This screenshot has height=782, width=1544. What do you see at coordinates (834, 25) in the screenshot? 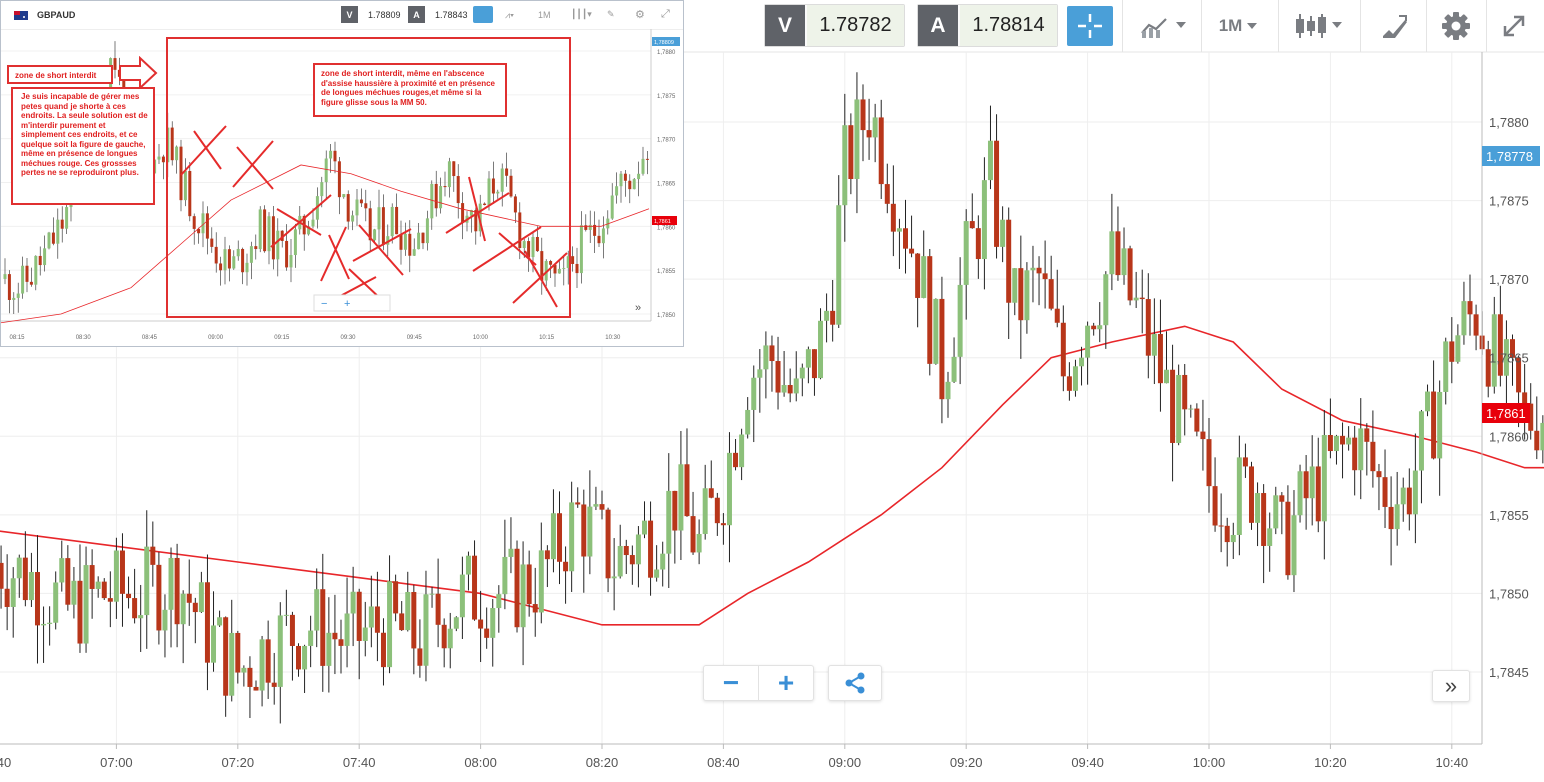
I see `sell-price-button: V 1.78782` at bounding box center [834, 25].